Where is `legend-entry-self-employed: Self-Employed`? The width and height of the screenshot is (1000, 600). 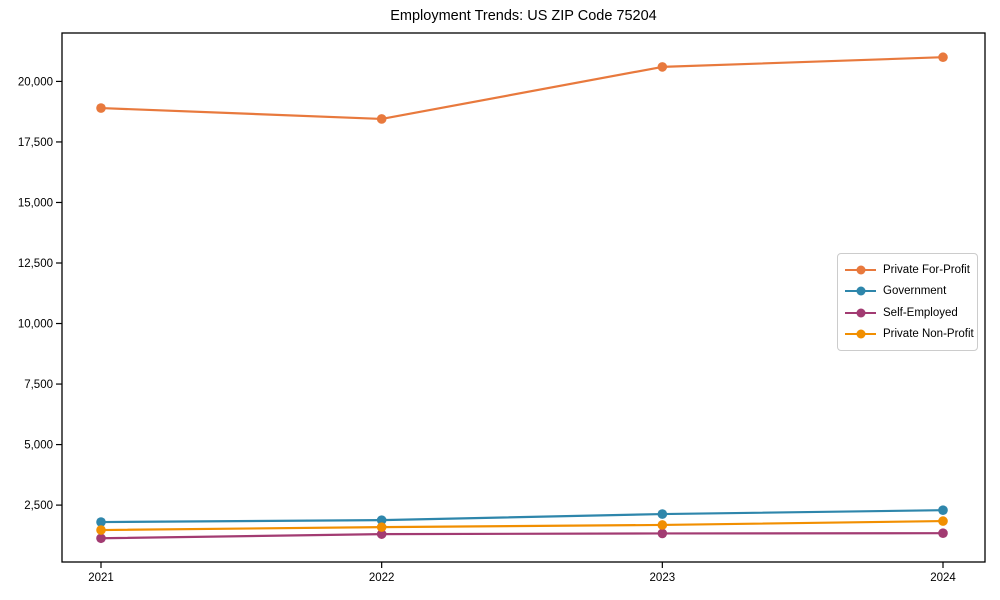
legend-entry-self-employed: Self-Employed is located at coordinates (907, 313).